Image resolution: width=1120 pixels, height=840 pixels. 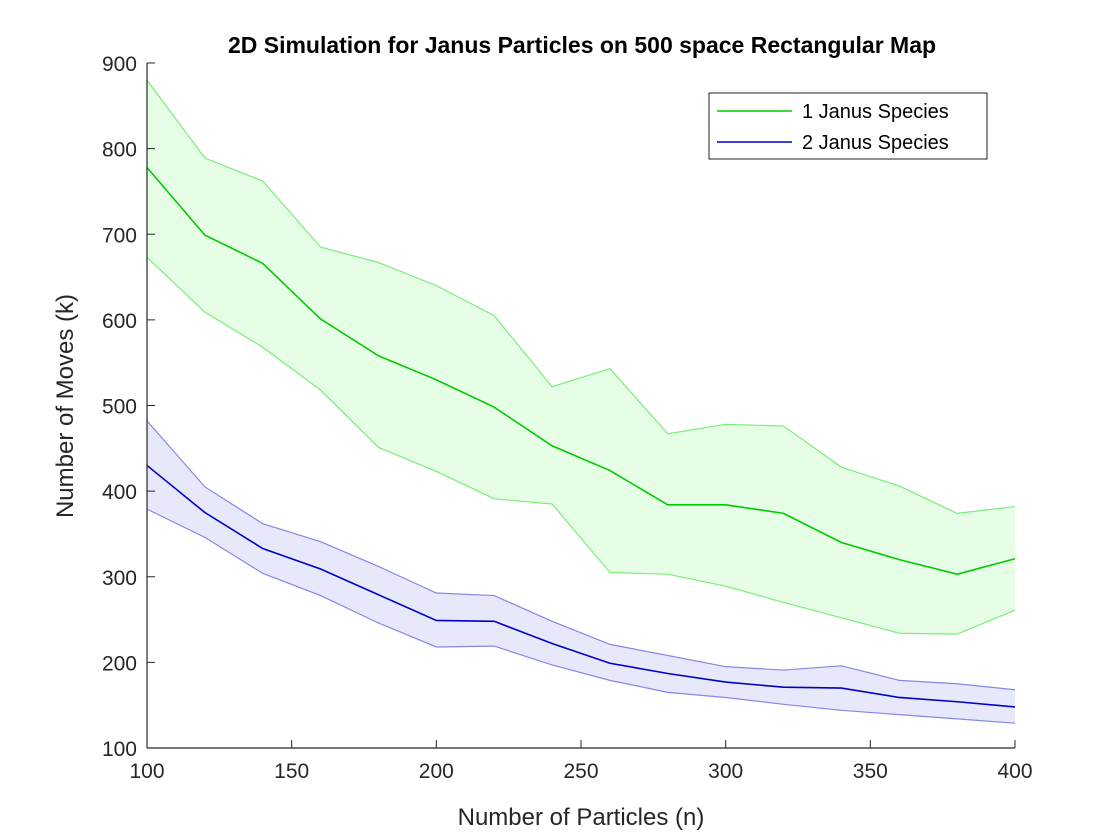 I want to click on x-tick-label: 300, so click(x=725, y=771).